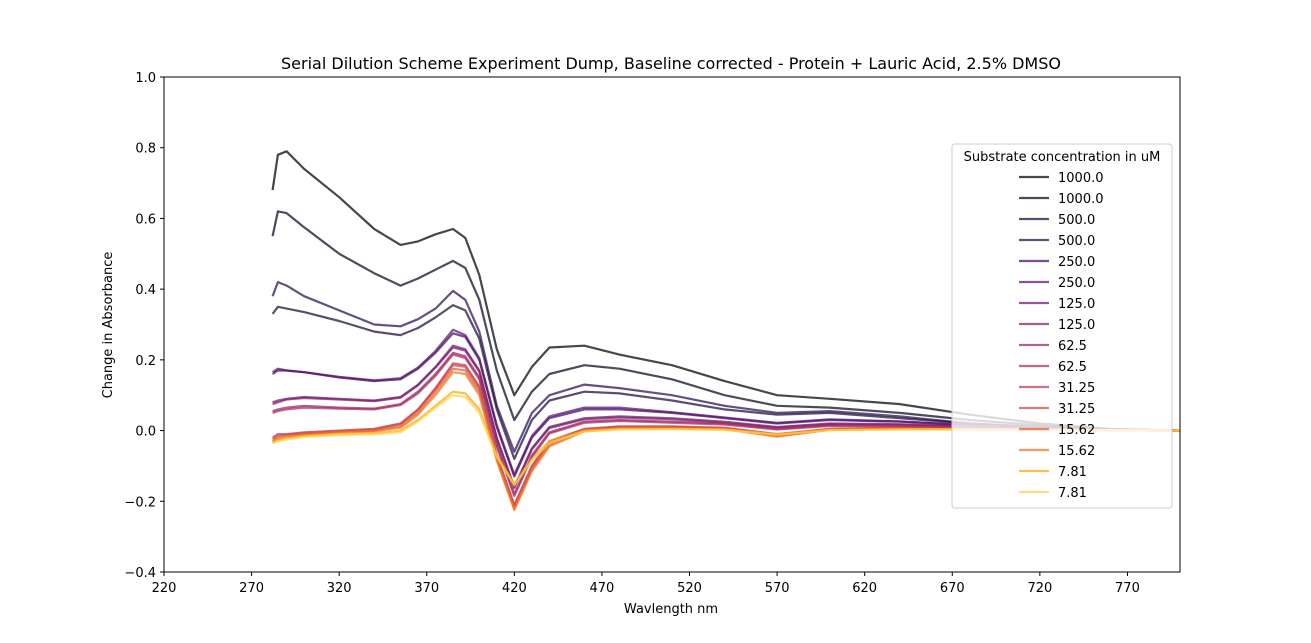 Image resolution: width=1311 pixels, height=643 pixels. What do you see at coordinates (1127, 588) in the screenshot?
I see `x-tick-label: 770` at bounding box center [1127, 588].